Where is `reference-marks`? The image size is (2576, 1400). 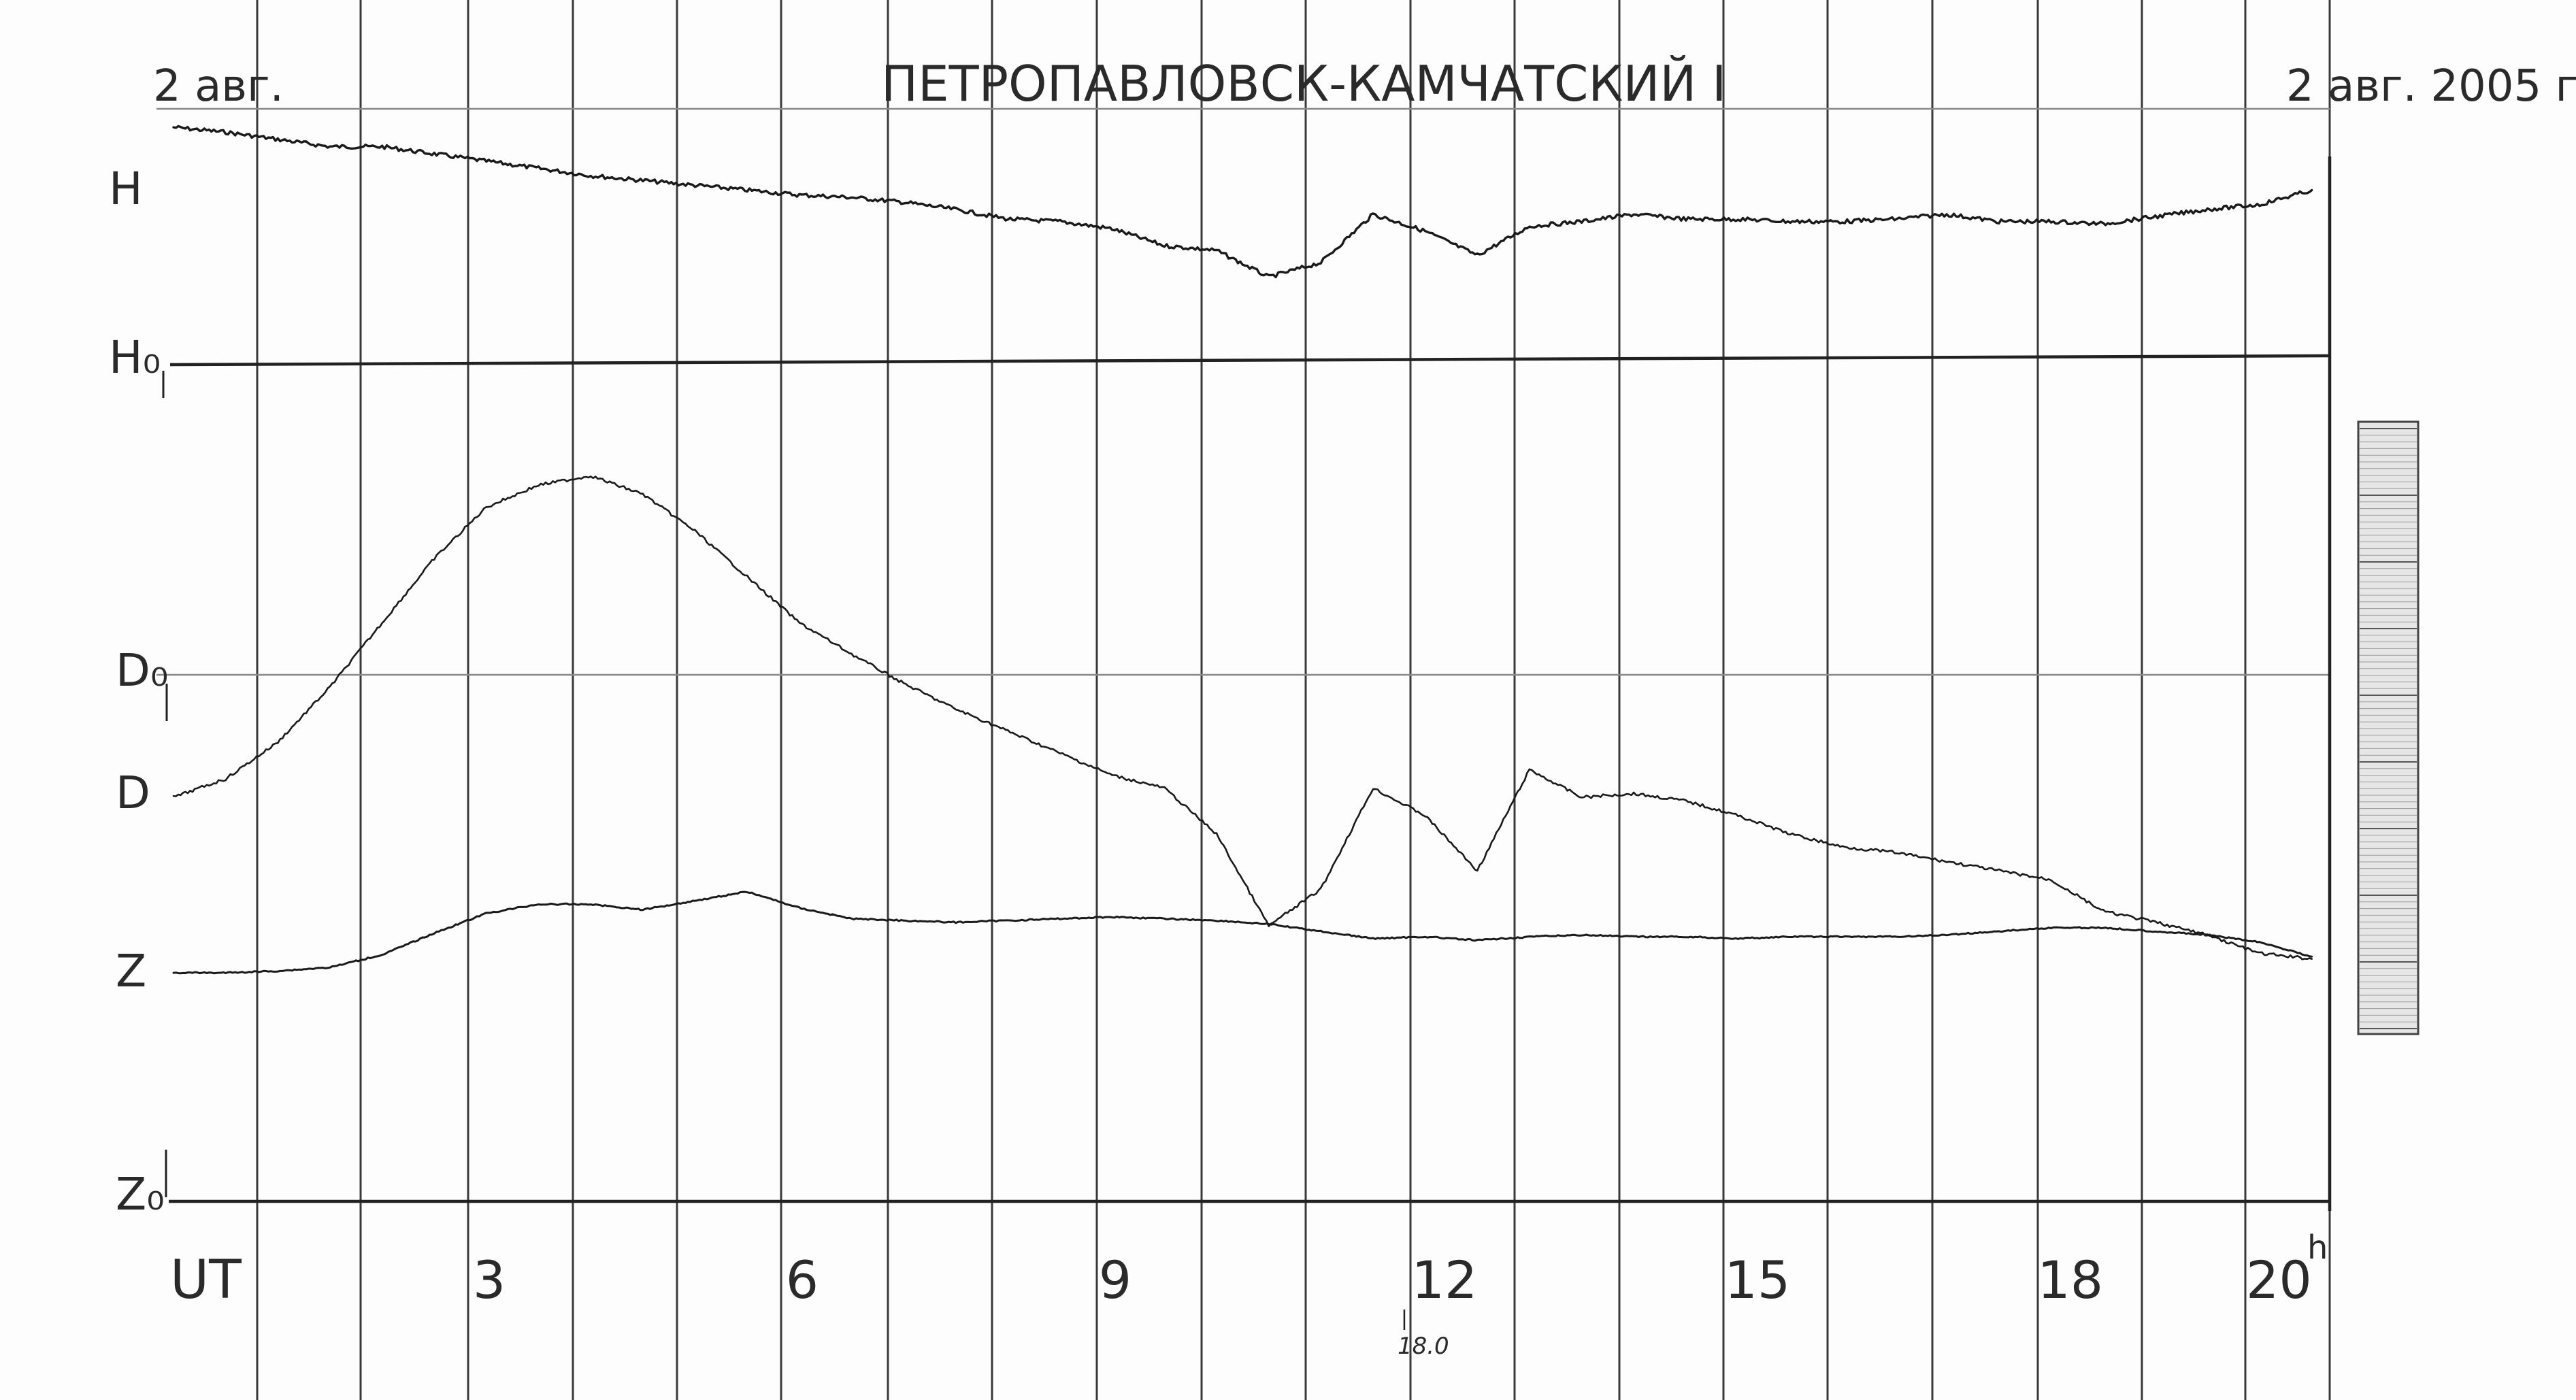
reference-marks is located at coordinates (165, 784).